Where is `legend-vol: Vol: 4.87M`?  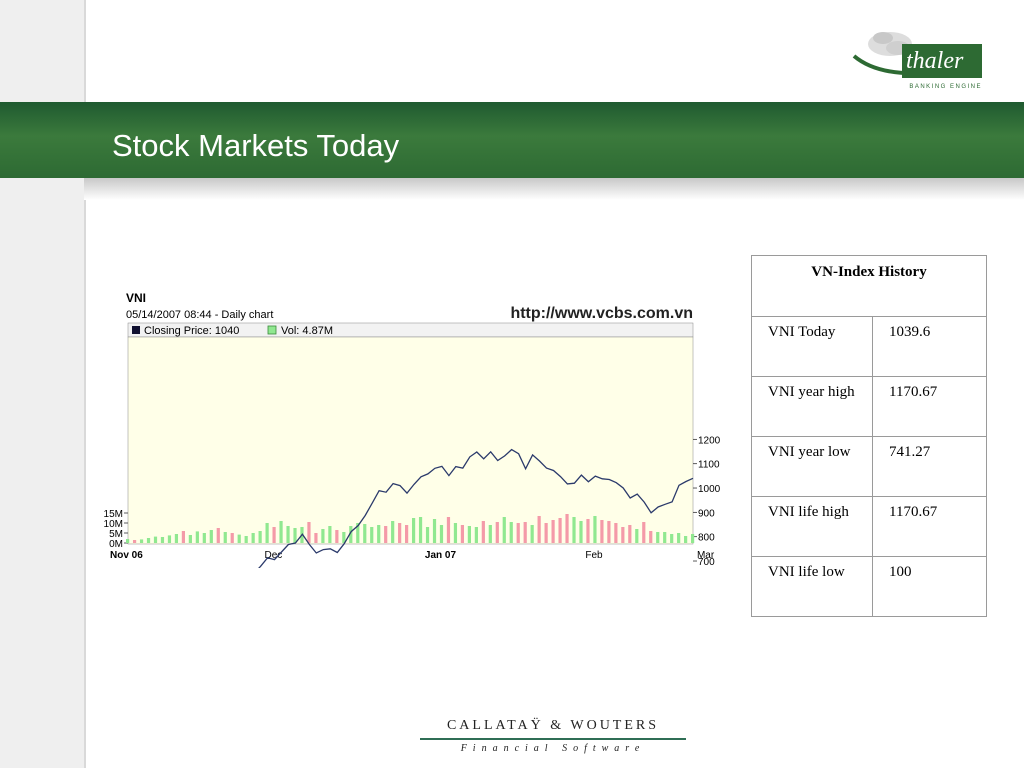
legend-vol: Vol: 4.87M is located at coordinates (307, 331).